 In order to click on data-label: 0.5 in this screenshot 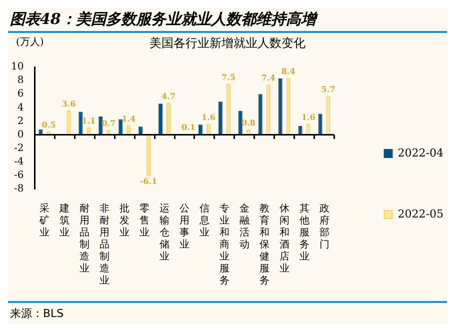, I will do `click(49, 124)`.